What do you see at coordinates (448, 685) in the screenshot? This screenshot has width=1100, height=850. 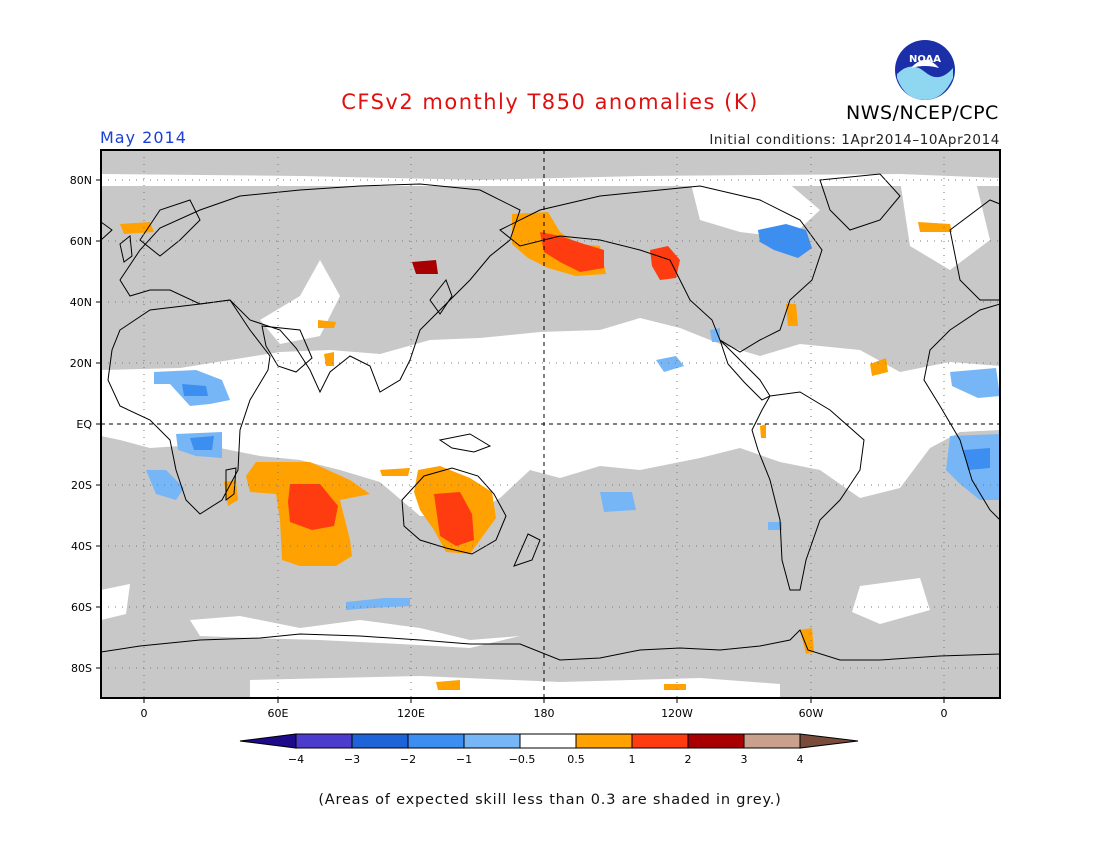 I see `anomaly-antarctic-orange` at bounding box center [448, 685].